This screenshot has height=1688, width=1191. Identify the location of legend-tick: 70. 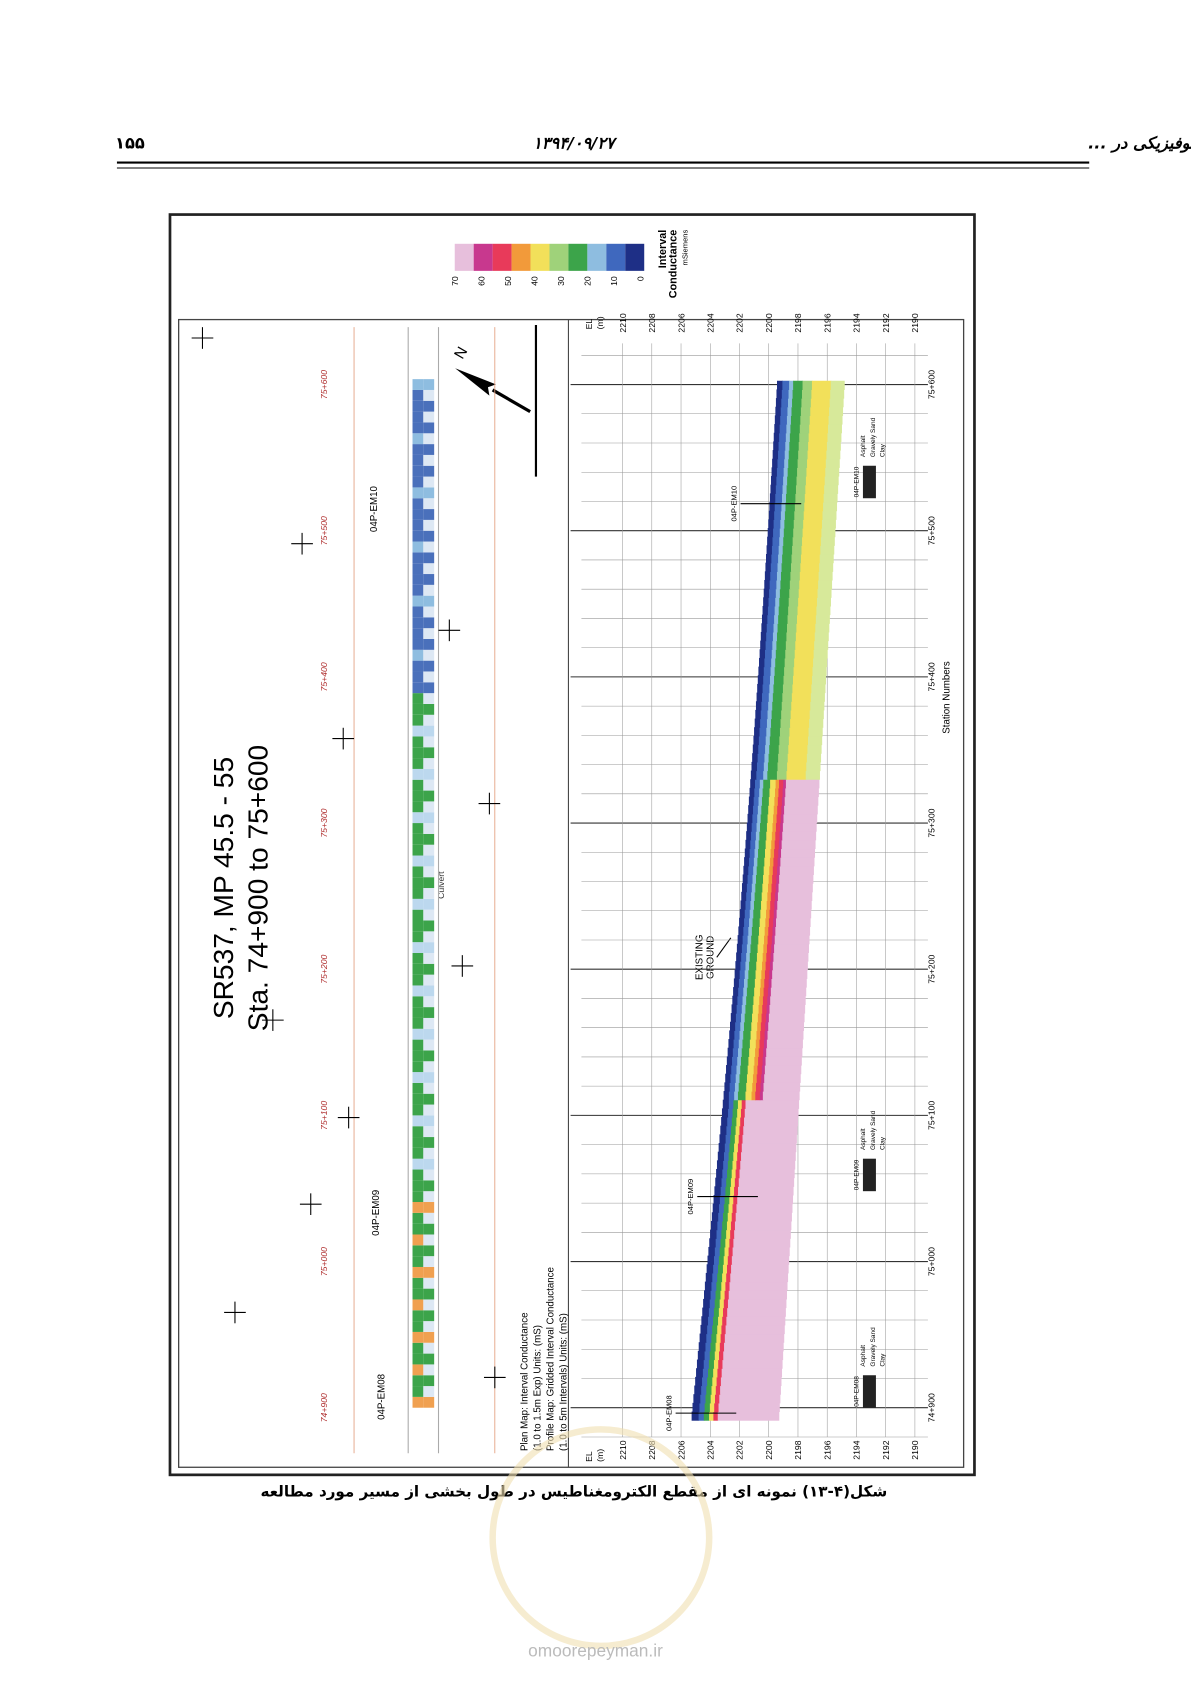
(455, 281).